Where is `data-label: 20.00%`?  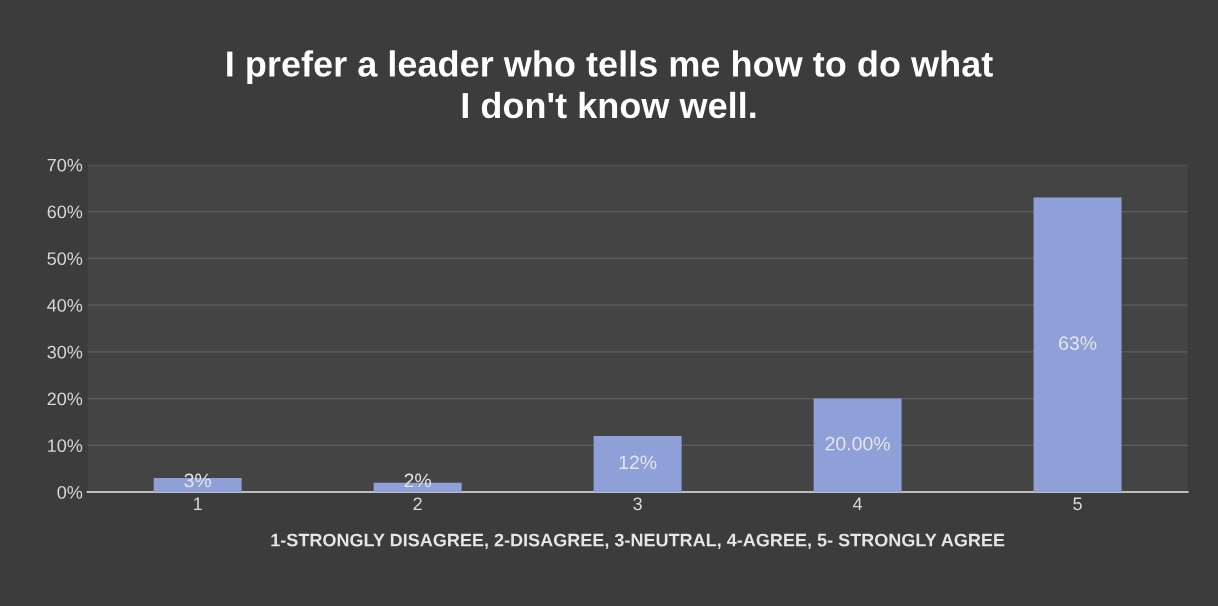 data-label: 20.00% is located at coordinates (857, 443).